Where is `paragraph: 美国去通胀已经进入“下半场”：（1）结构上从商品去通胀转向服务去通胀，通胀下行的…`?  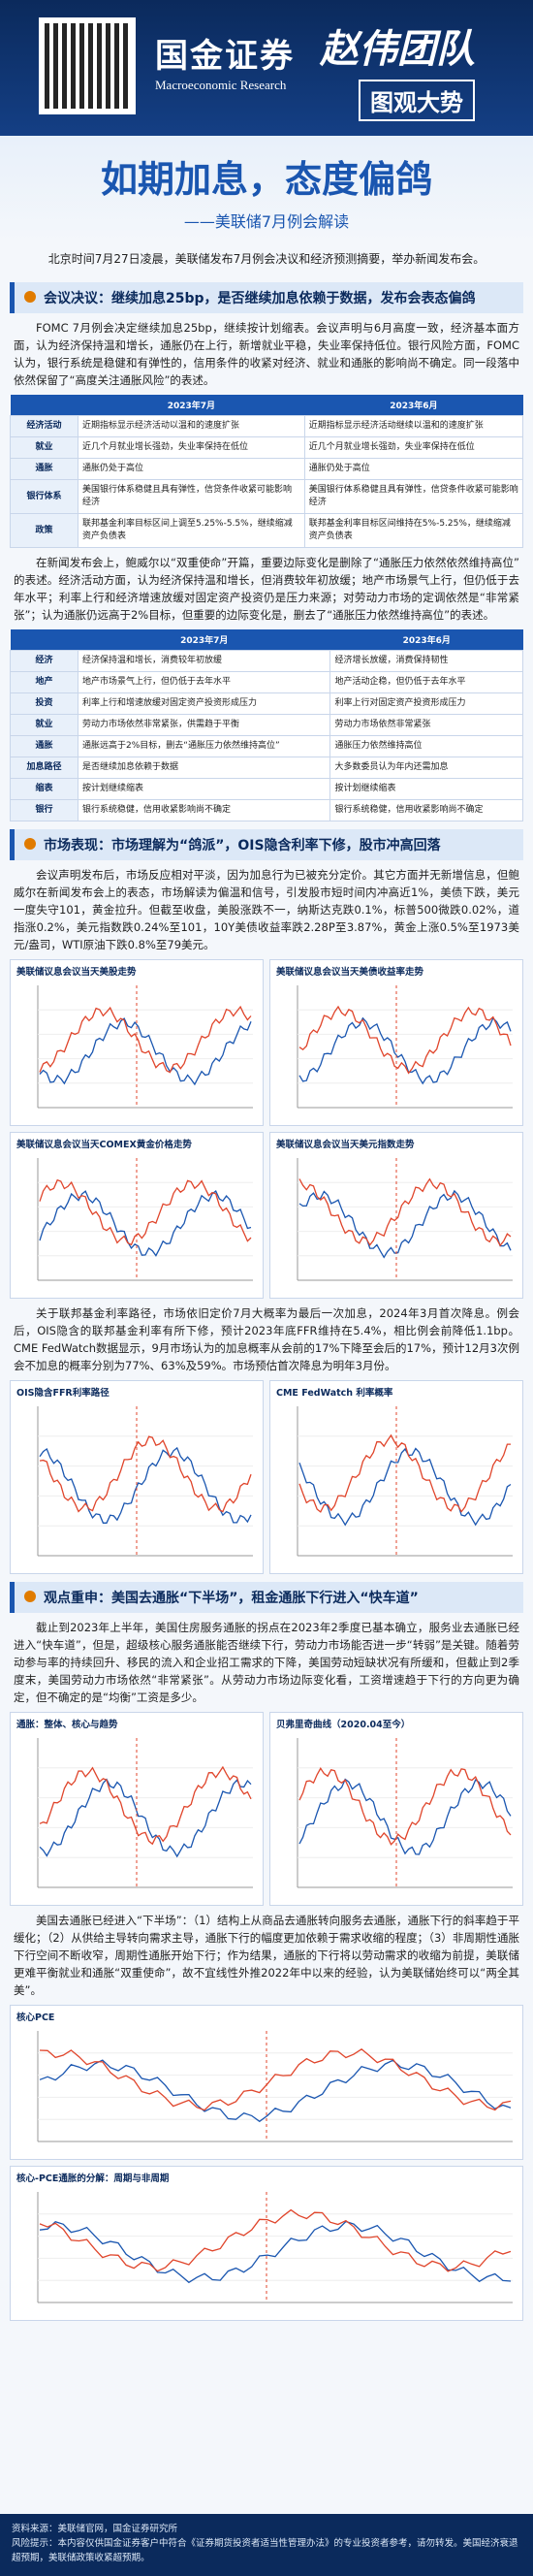
paragraph: 美国去通胀已经进入“下半场”：（1）结构上从商品去通胀转向服务去通胀，通胀下行的… is located at coordinates (266, 1955).